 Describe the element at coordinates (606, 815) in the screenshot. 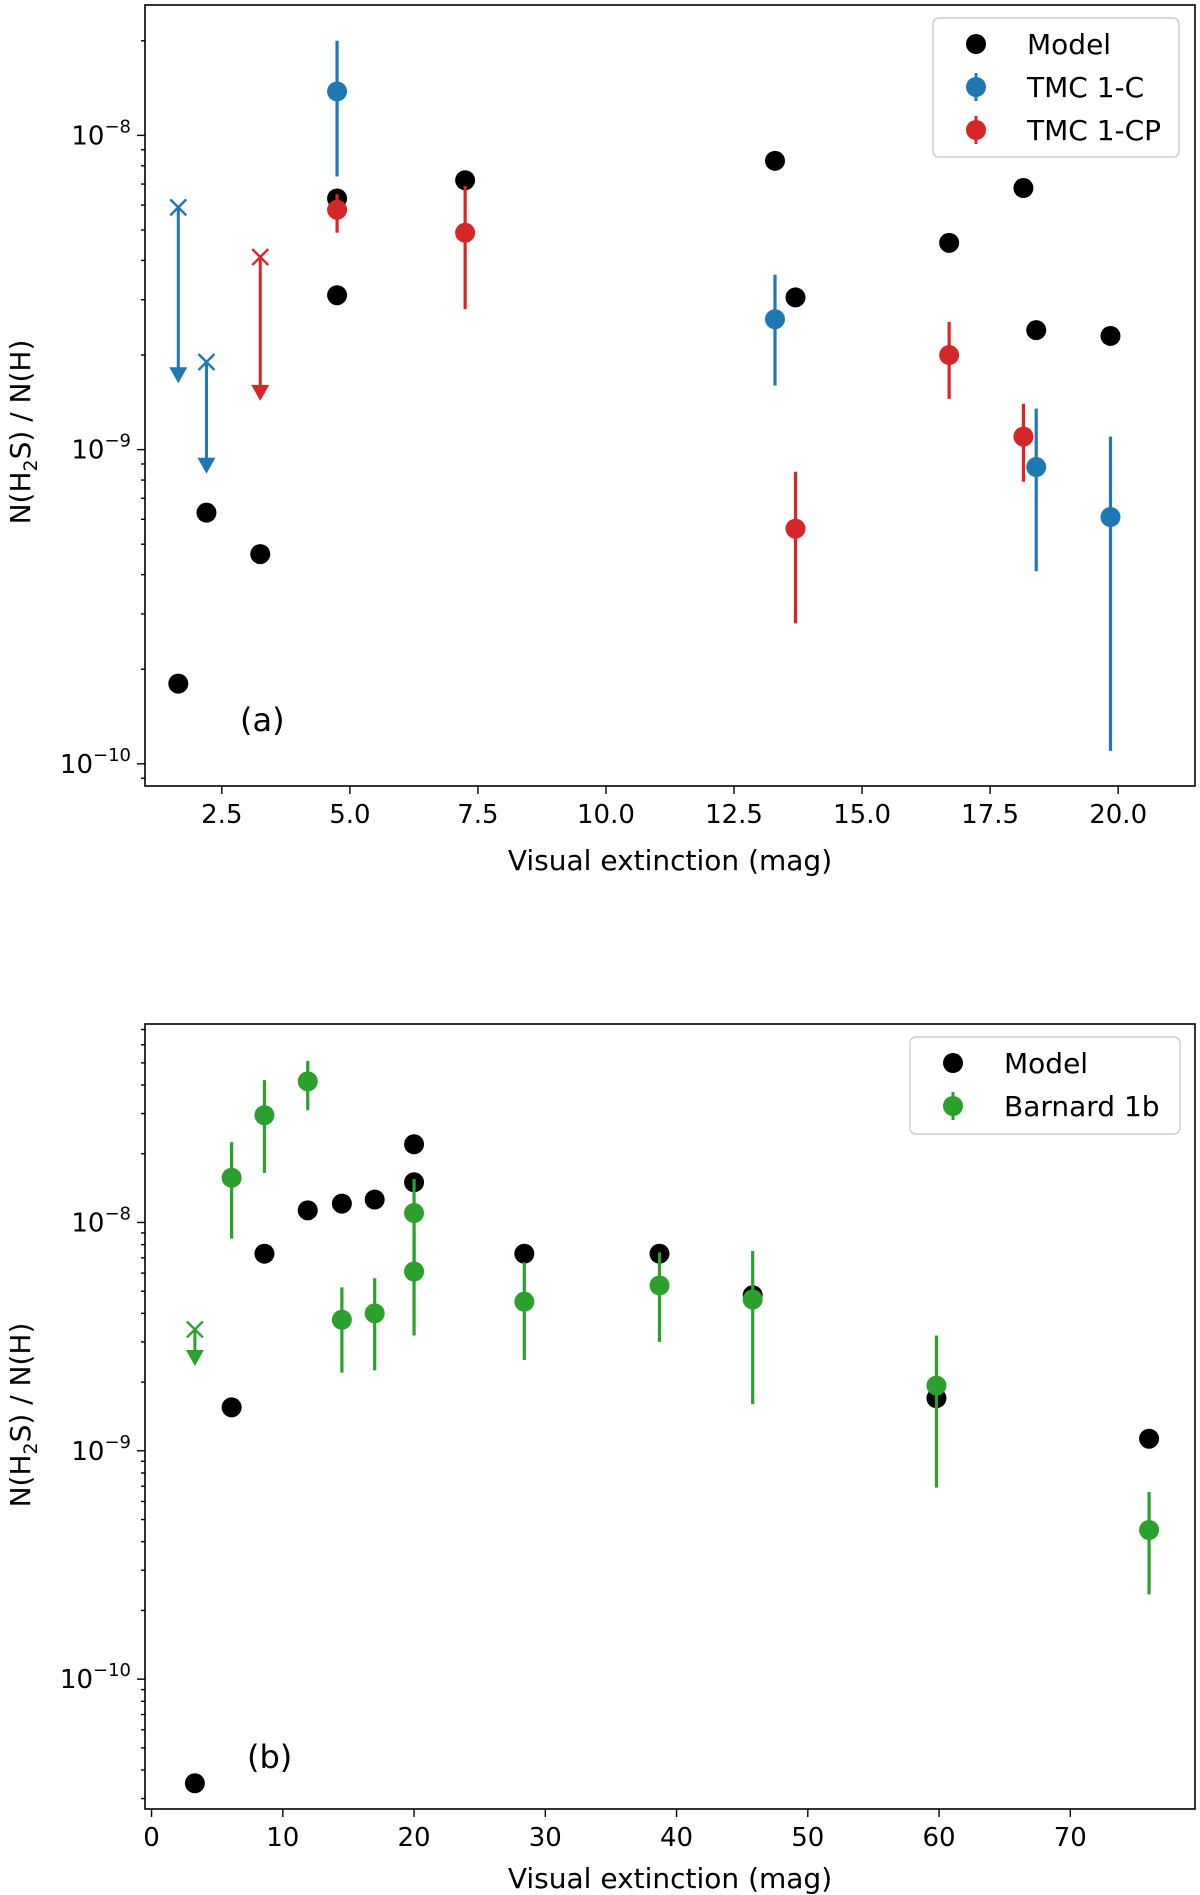

I see `x-tick-label: 10.0` at that location.